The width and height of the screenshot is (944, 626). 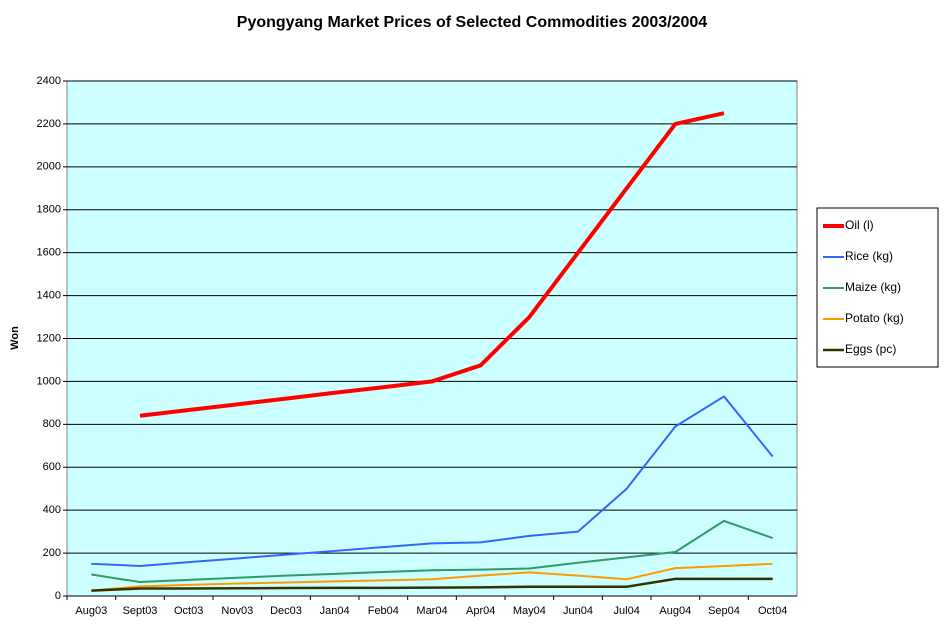 I want to click on y-tick-label: 1400, so click(x=49, y=295).